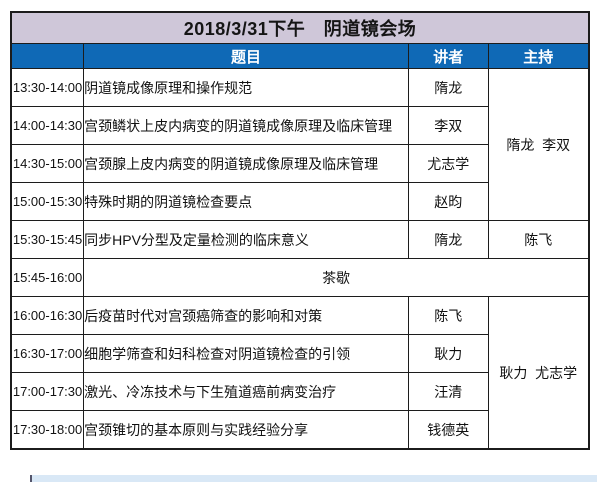 The image size is (600, 482). Describe the element at coordinates (538, 239) in the screenshot. I see `host-cell-session2: 陈飞` at that location.